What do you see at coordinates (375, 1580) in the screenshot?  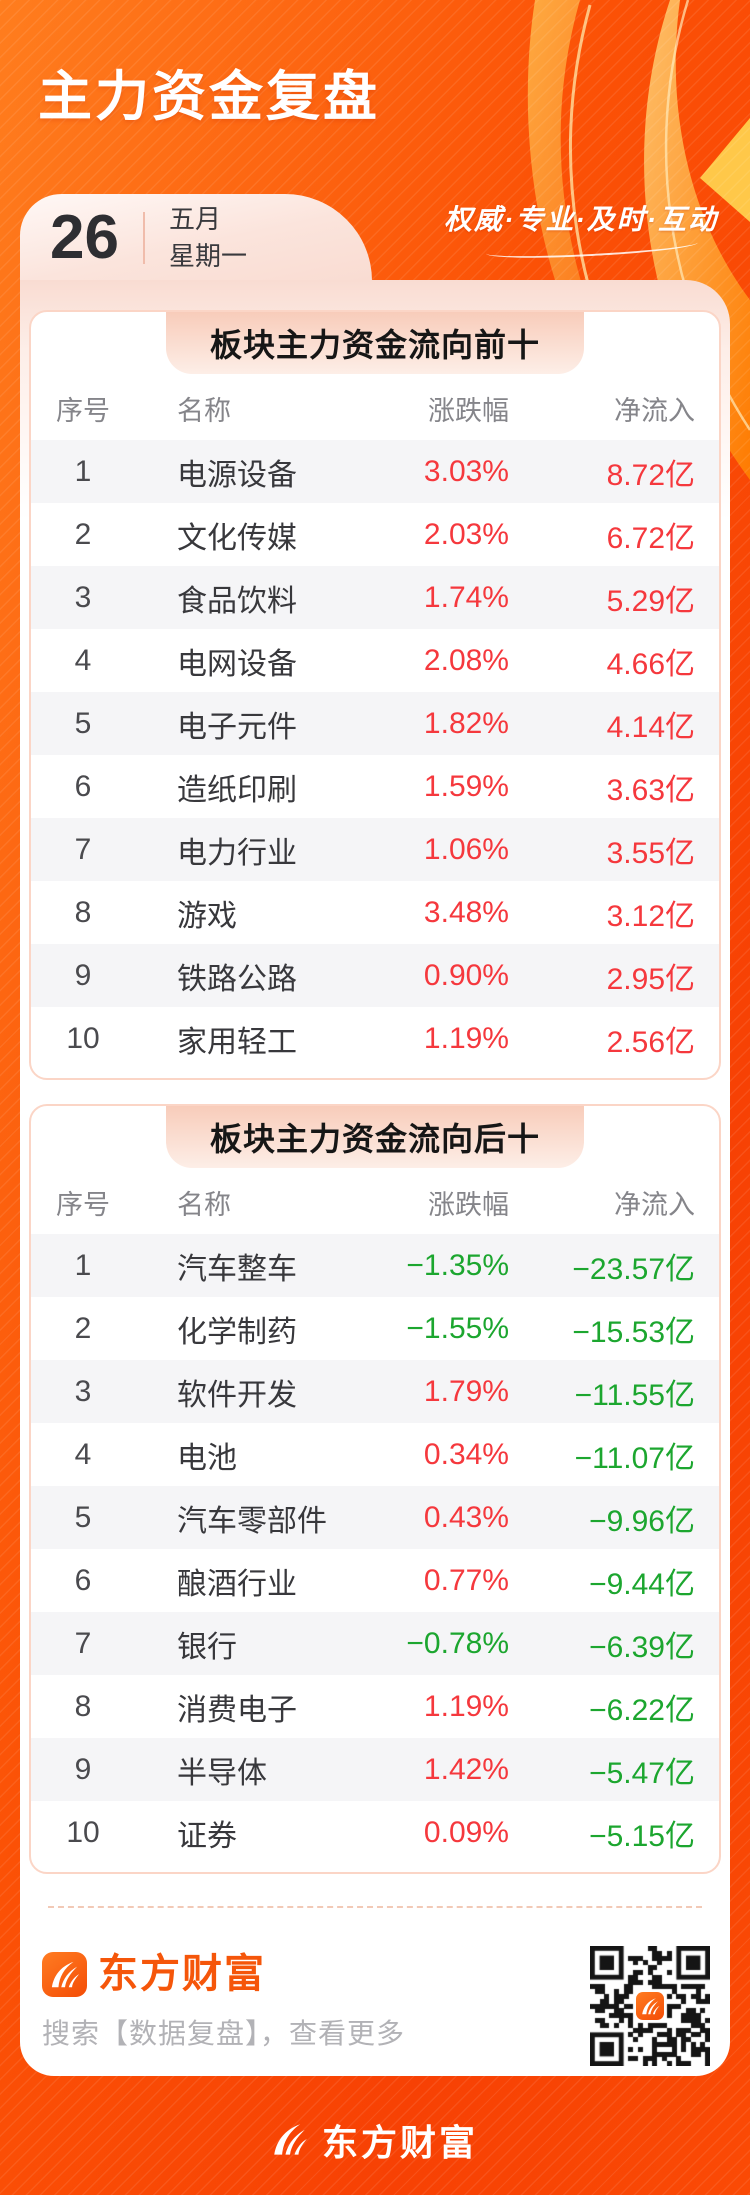 I see `table-row: 6 酿酒行业 0.77% −9.44亿` at bounding box center [375, 1580].